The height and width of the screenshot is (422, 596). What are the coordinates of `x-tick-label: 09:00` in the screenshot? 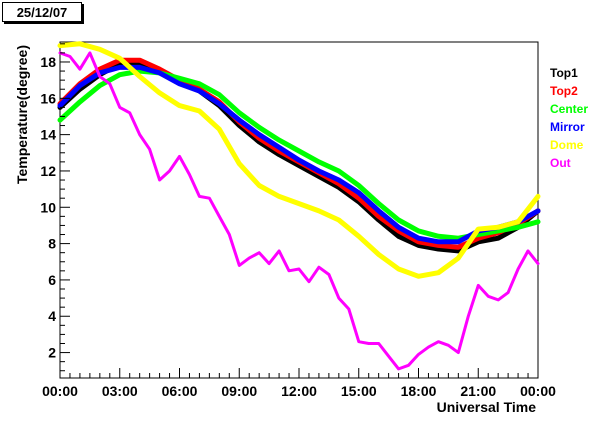 It's located at (239, 391).